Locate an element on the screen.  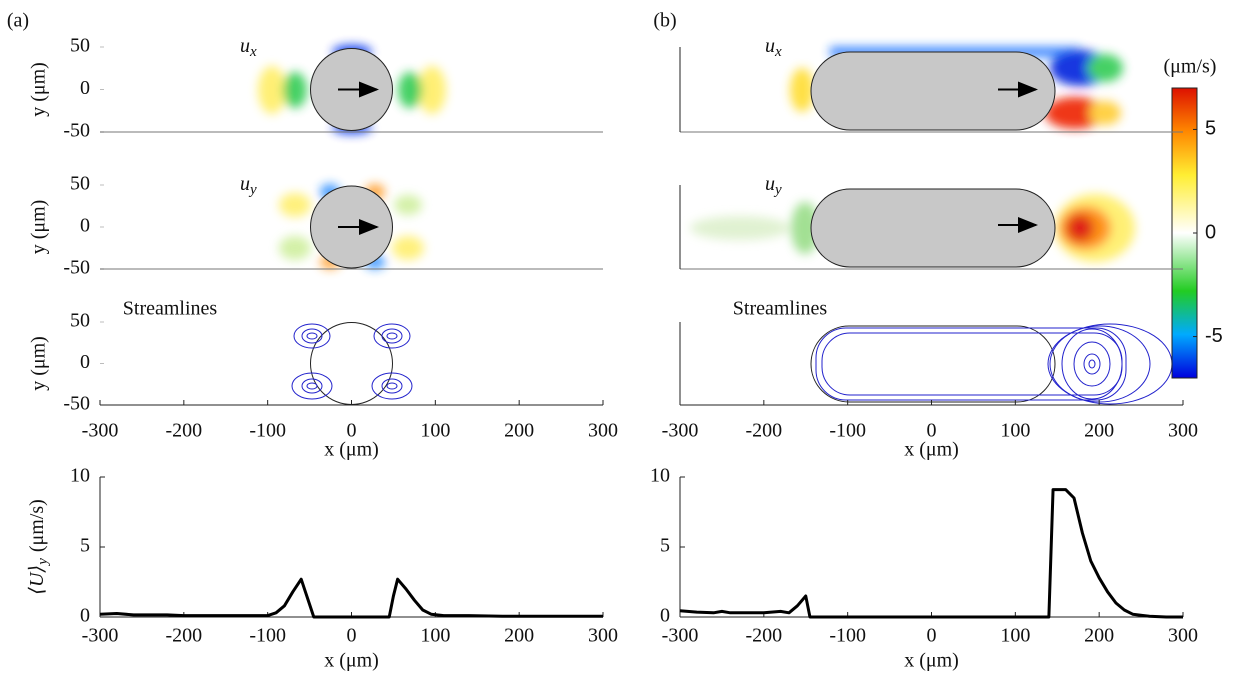
streamlines-a is located at coordinates (352, 363).